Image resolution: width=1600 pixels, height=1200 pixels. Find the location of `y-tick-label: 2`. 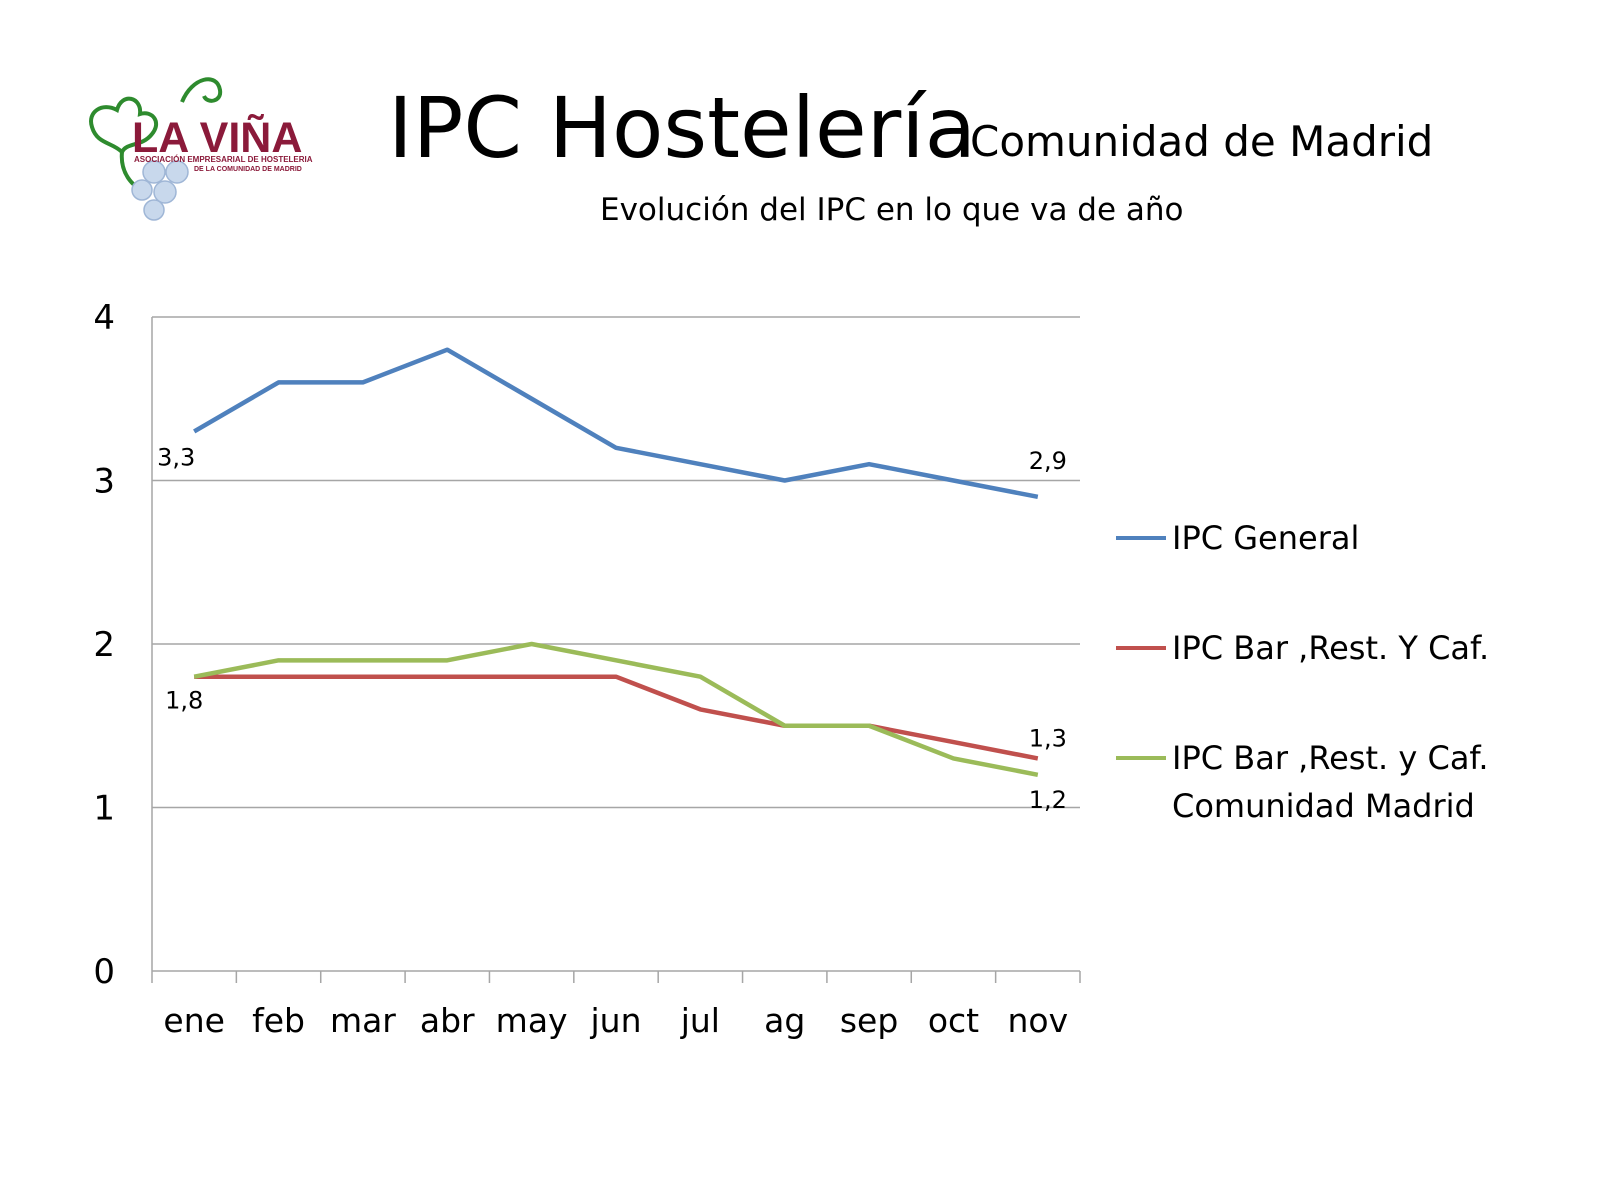

y-tick-label: 2 is located at coordinates (104, 645).